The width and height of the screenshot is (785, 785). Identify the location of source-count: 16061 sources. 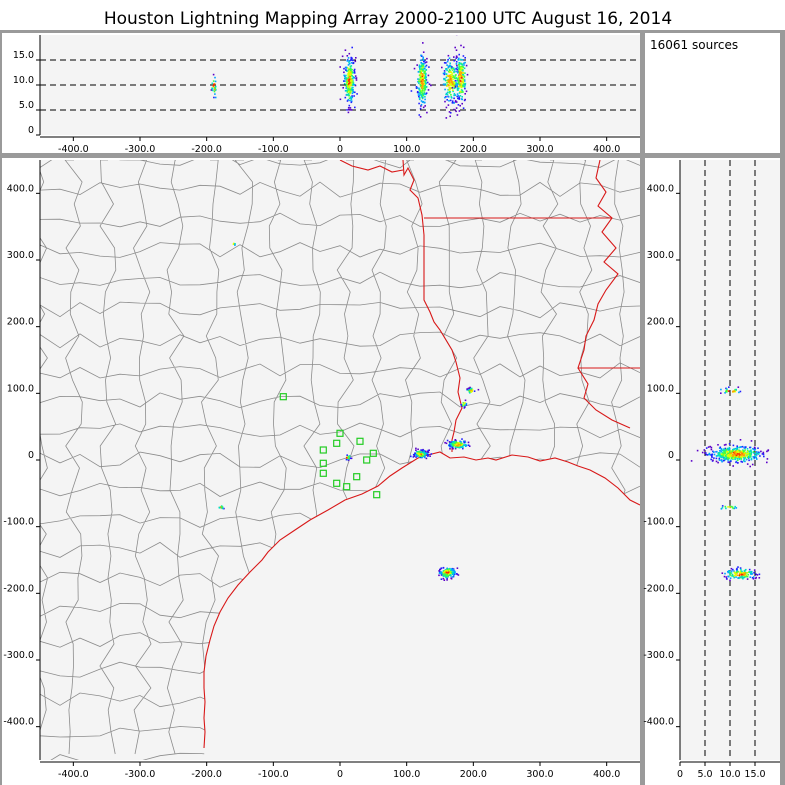
(694, 45).